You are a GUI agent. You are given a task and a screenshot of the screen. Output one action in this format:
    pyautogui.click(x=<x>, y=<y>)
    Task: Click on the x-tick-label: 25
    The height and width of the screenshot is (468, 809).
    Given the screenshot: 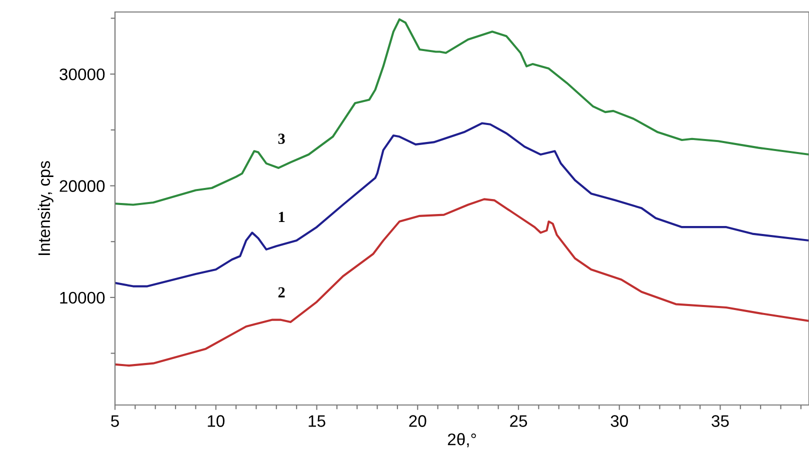 What is the action you would take?
    pyautogui.click(x=519, y=421)
    